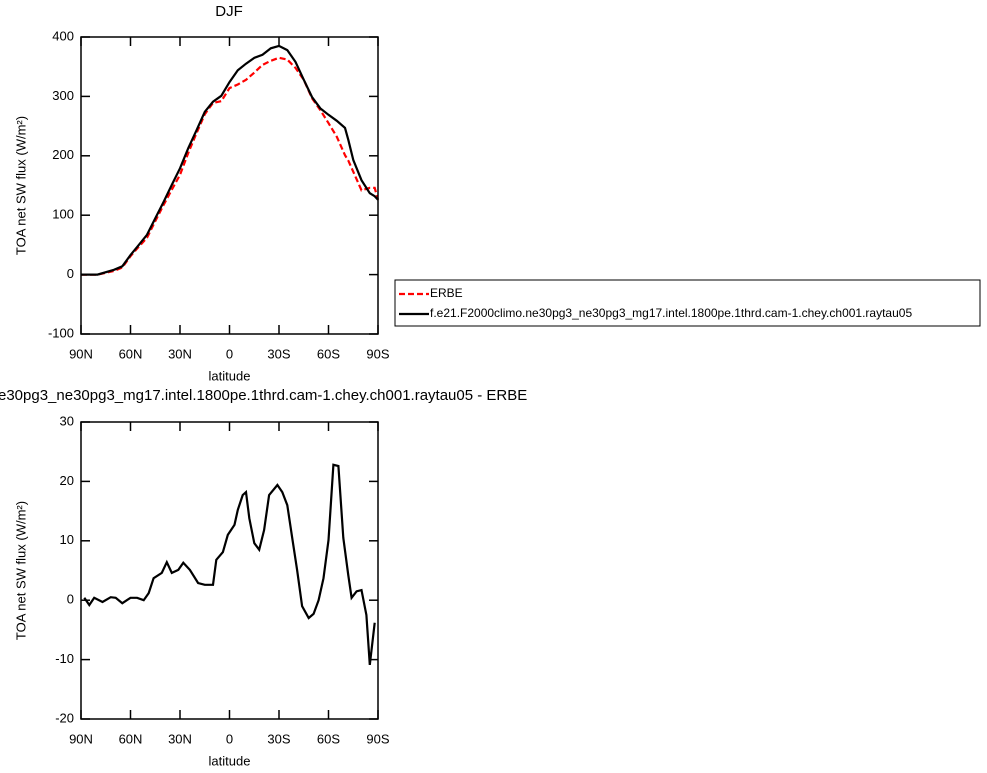  Describe the element at coordinates (61, 332) in the screenshot. I see `y-tick-label: -100` at that location.